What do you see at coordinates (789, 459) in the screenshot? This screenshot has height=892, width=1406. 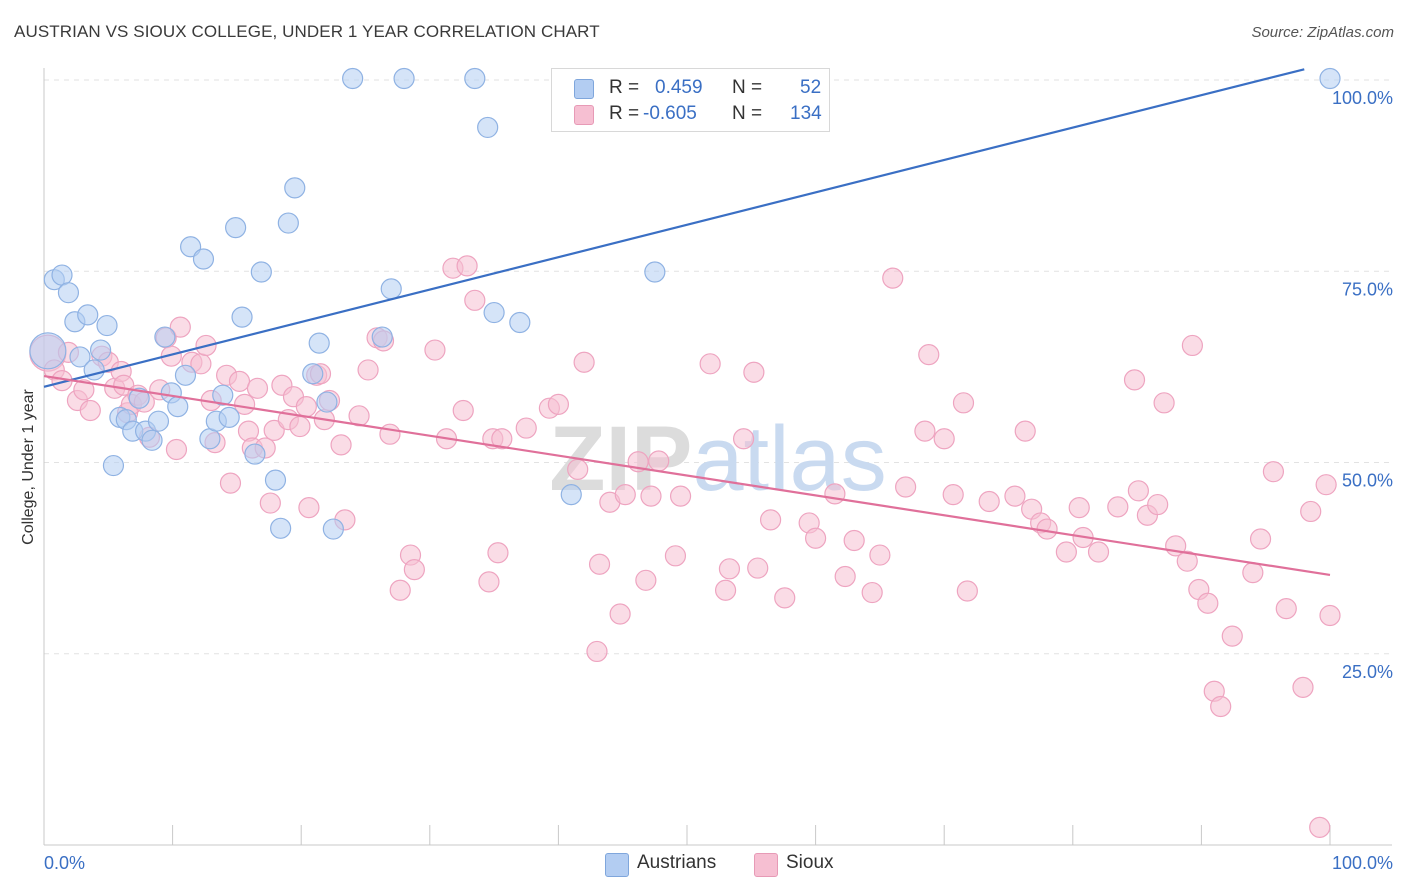 I see `watermark-atlas: atlas` at bounding box center [789, 459].